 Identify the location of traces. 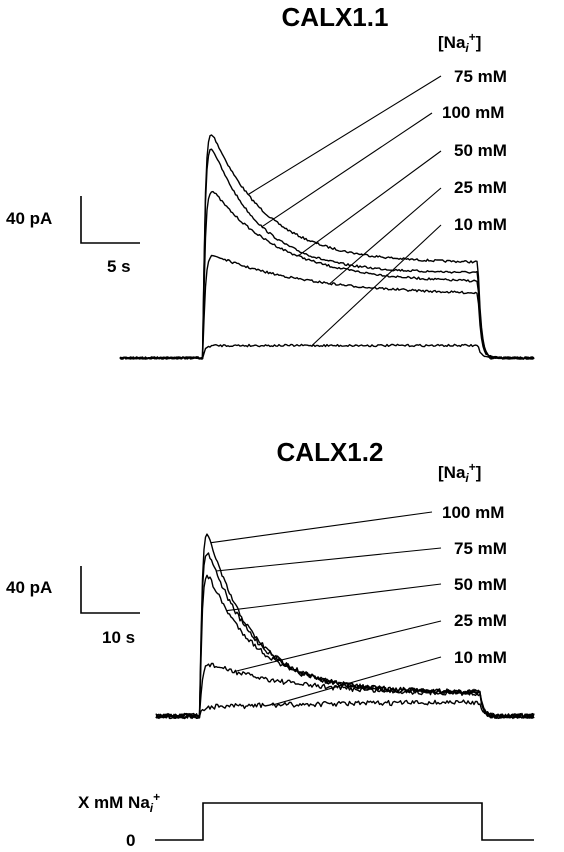
(345, 626).